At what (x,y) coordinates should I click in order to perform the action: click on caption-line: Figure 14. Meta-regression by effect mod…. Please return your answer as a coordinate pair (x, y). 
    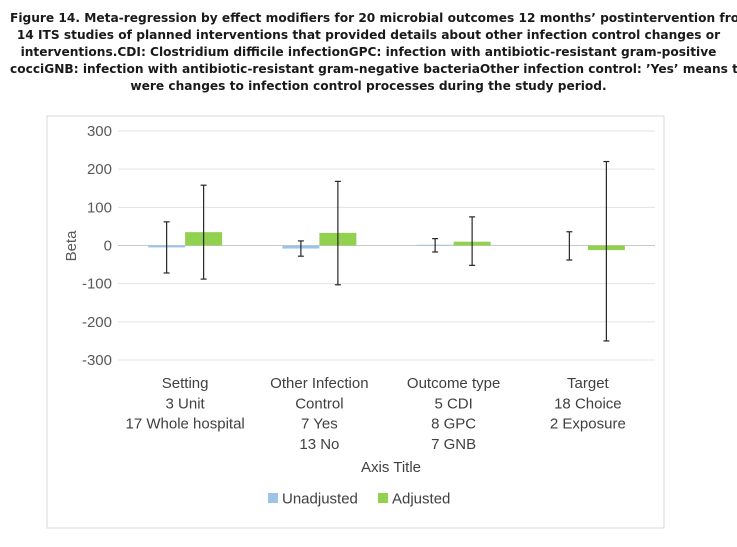
    Looking at the image, I should click on (373, 18).